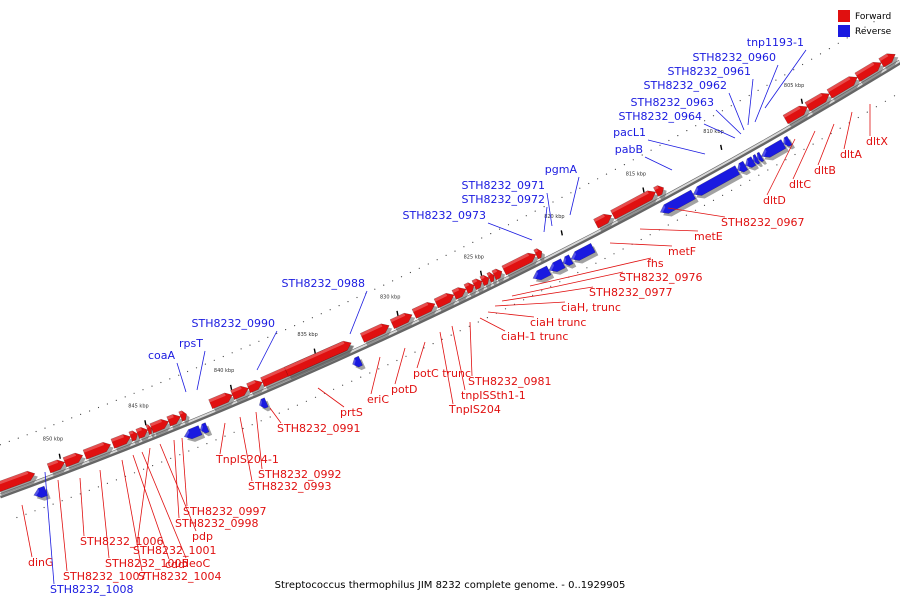 This screenshot has width=900, height=600. I want to click on gene-eric, so click(376, 334).